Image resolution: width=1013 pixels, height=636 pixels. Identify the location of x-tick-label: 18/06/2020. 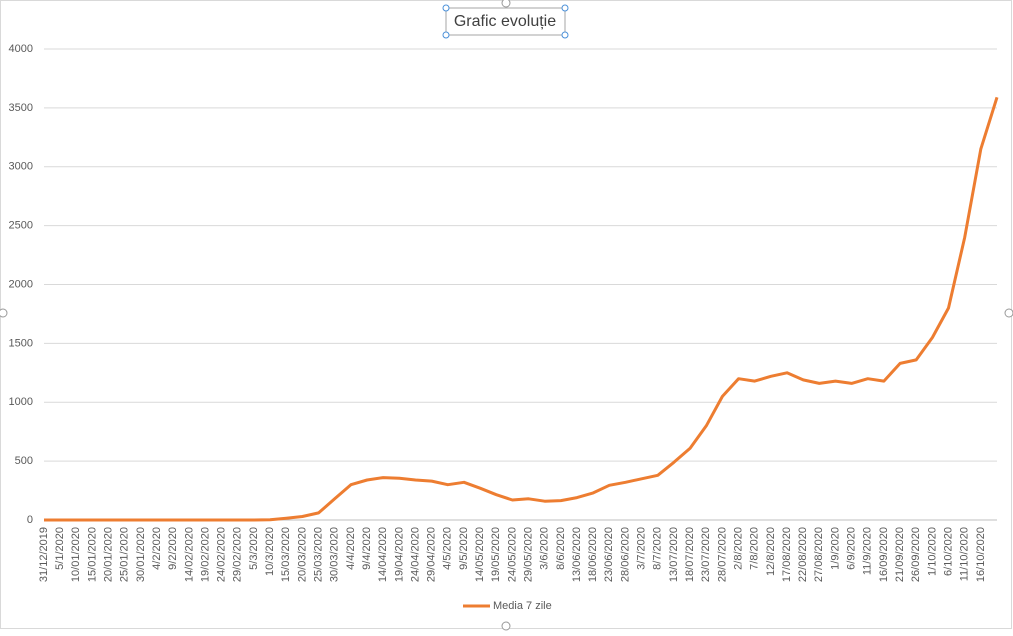
(593, 554).